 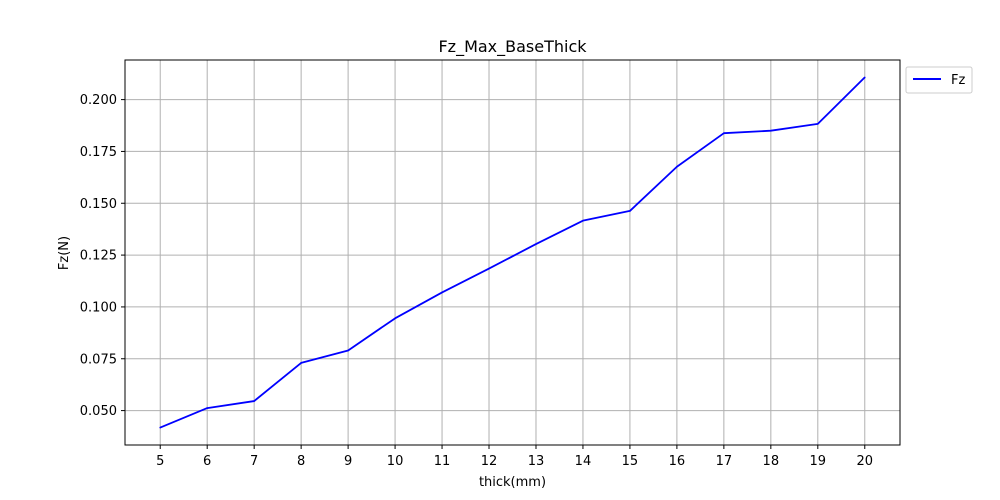 I want to click on y-tick-label: 0.150, so click(x=98, y=204).